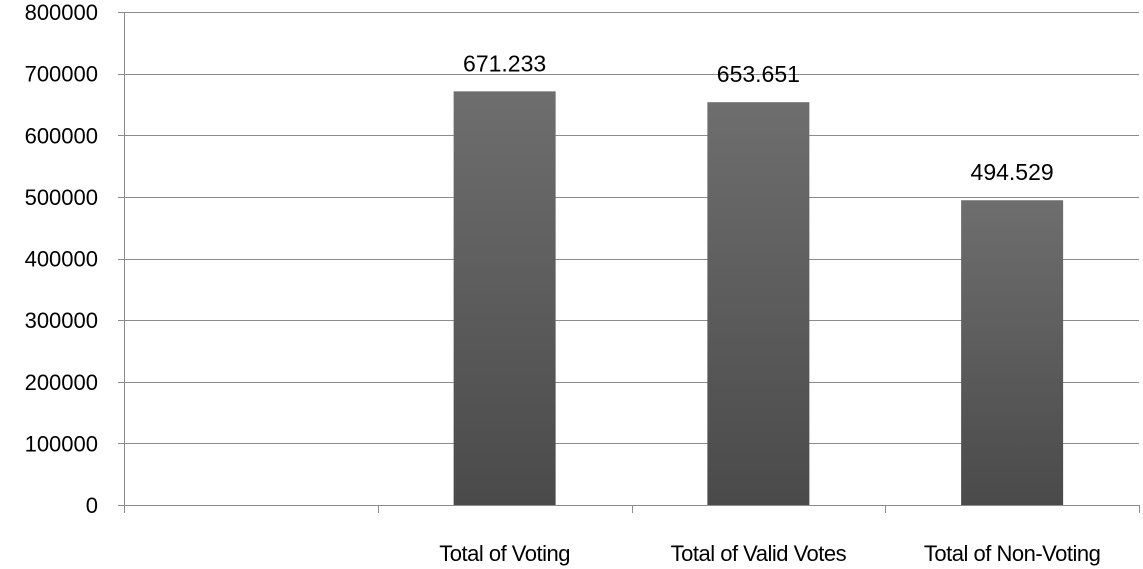 The width and height of the screenshot is (1143, 569). Describe the element at coordinates (61, 443) in the screenshot. I see `y-tick-label: 100000` at that location.